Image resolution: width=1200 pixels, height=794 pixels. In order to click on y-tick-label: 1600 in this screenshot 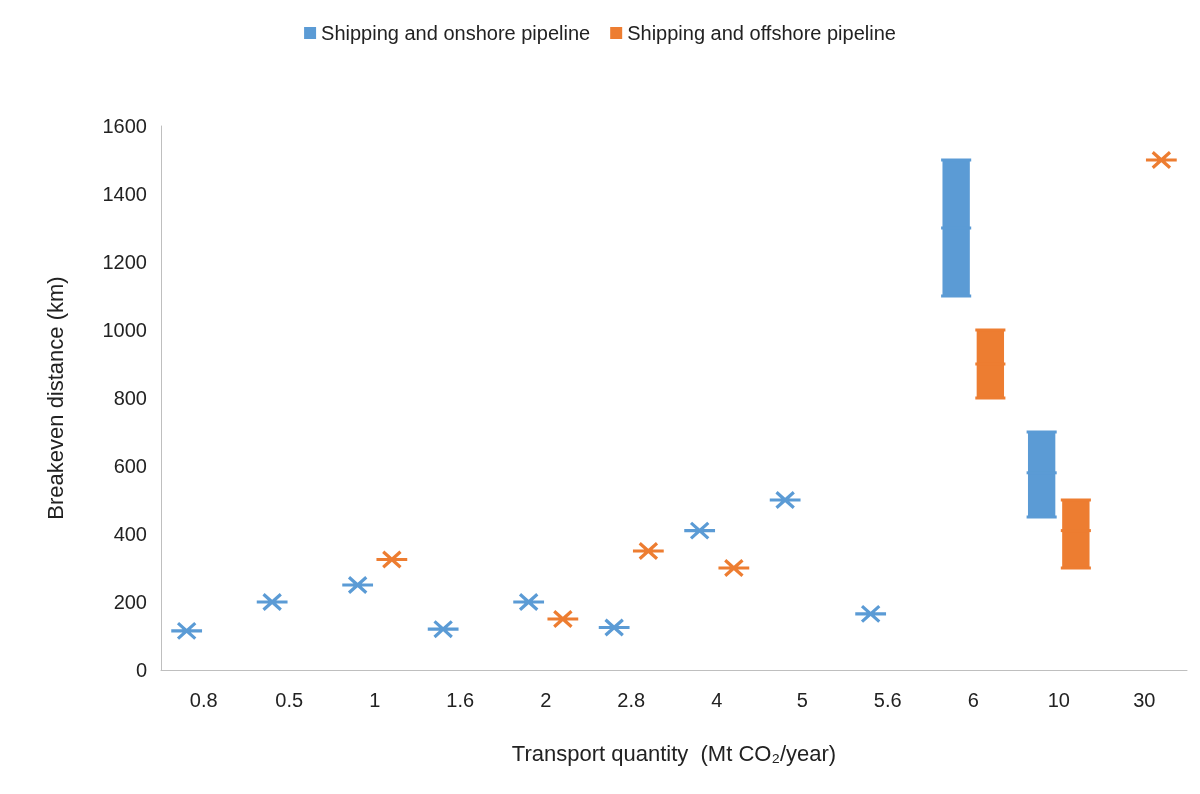, I will do `click(124, 126)`.